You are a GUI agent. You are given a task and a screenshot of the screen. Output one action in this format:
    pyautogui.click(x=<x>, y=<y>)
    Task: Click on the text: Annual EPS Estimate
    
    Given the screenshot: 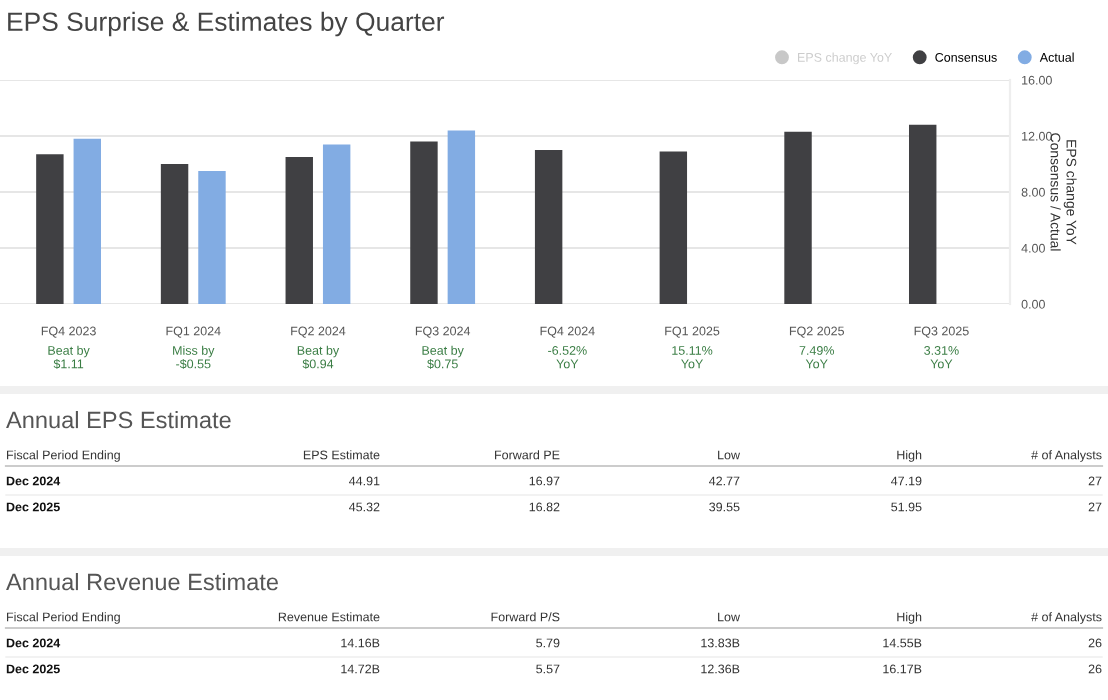 What is the action you would take?
    pyautogui.click(x=118, y=419)
    